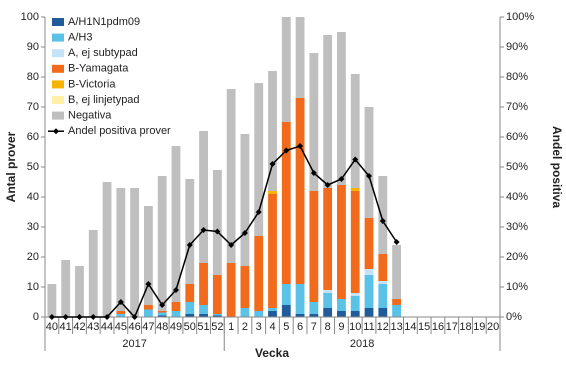  Describe the element at coordinates (92, 84) in the screenshot. I see `legend-label: B-Victoria` at that location.